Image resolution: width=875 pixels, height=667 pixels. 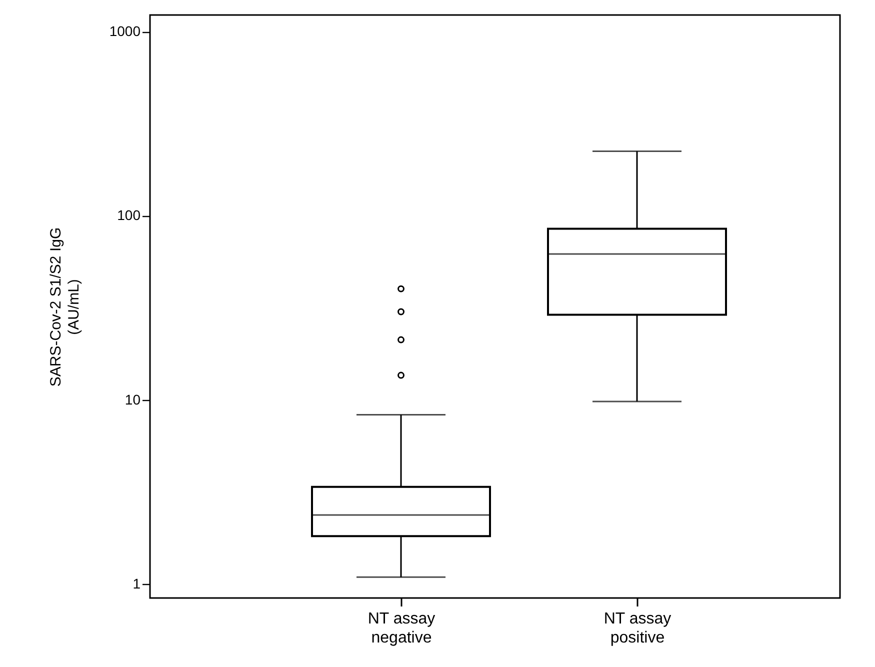 I want to click on x-tick-label: NT assay negative, so click(x=402, y=628).